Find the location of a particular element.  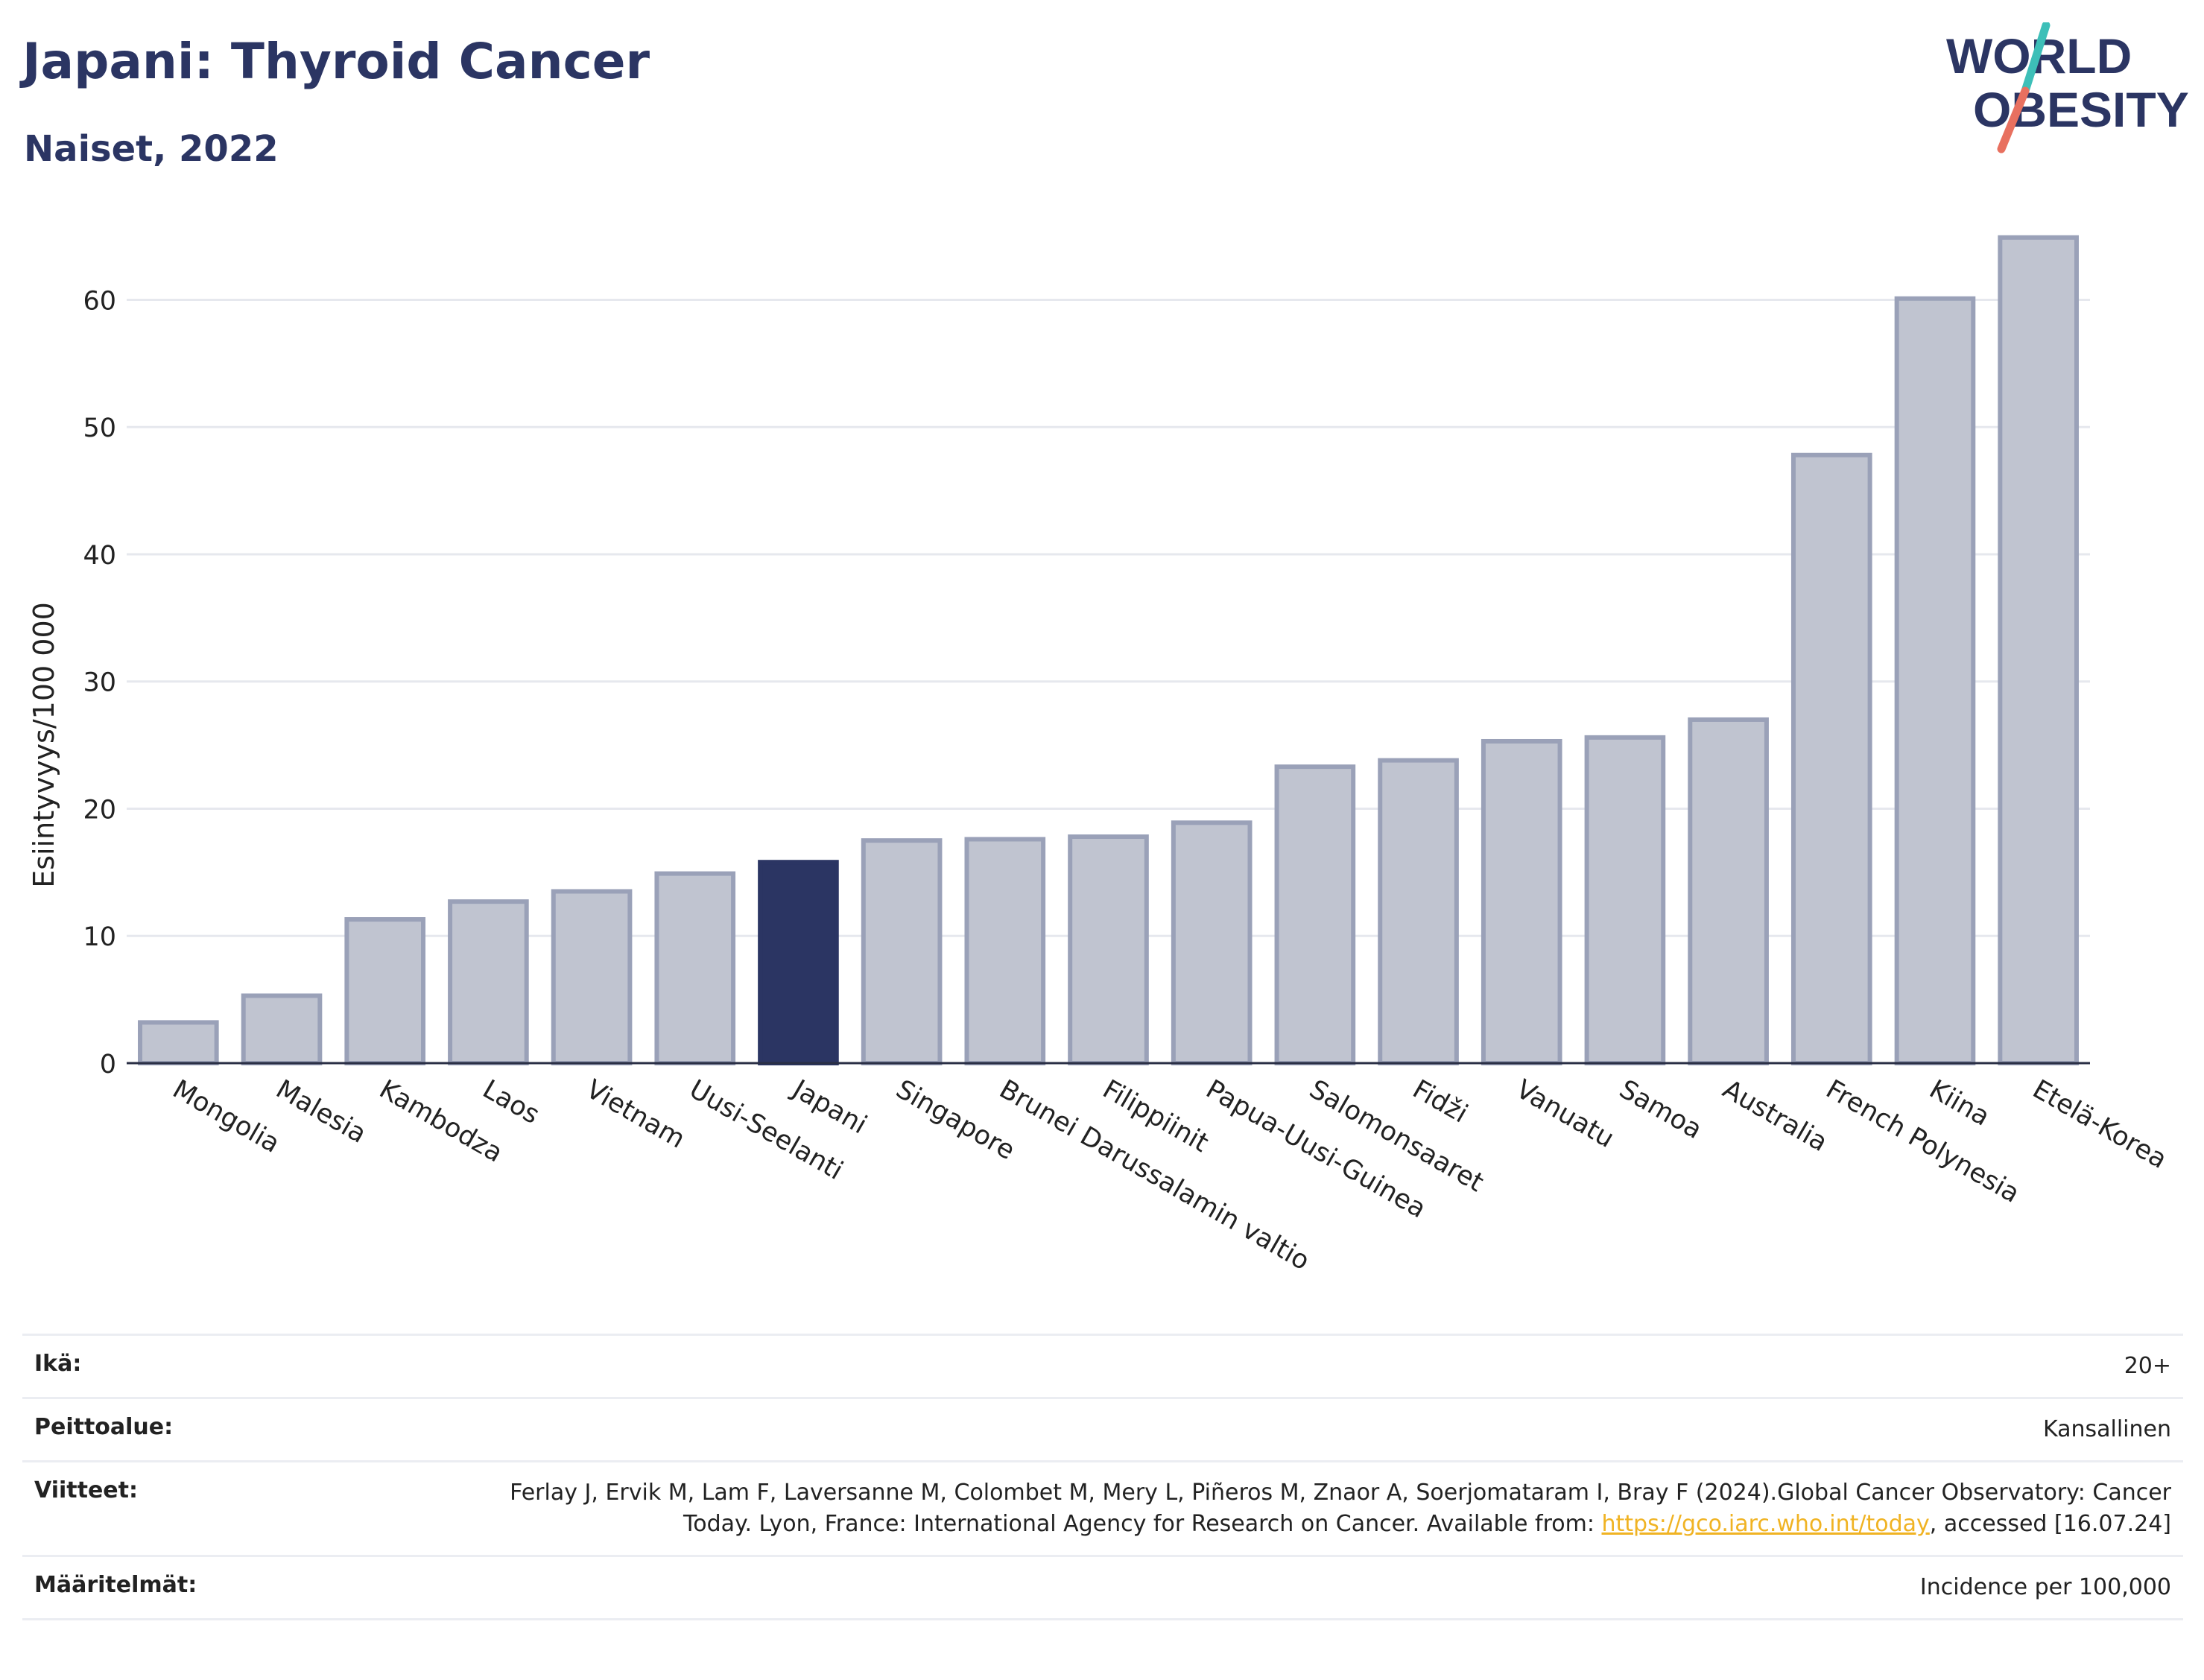

bar-uusi-seelanti is located at coordinates (695, 968).